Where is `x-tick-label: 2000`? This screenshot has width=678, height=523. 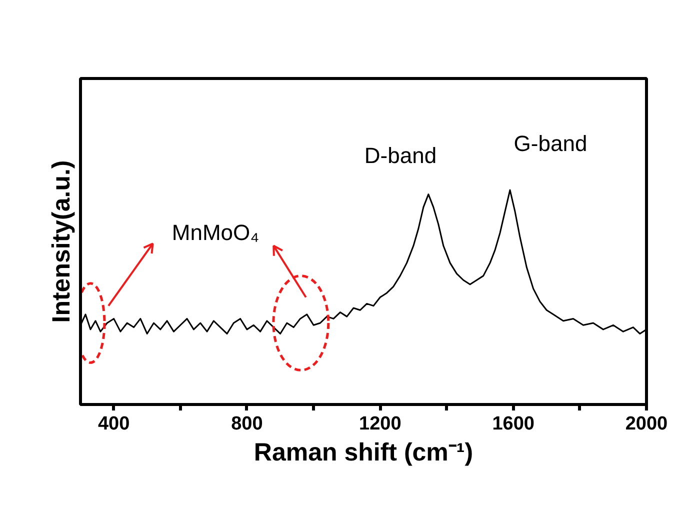 x-tick-label: 2000 is located at coordinates (646, 424).